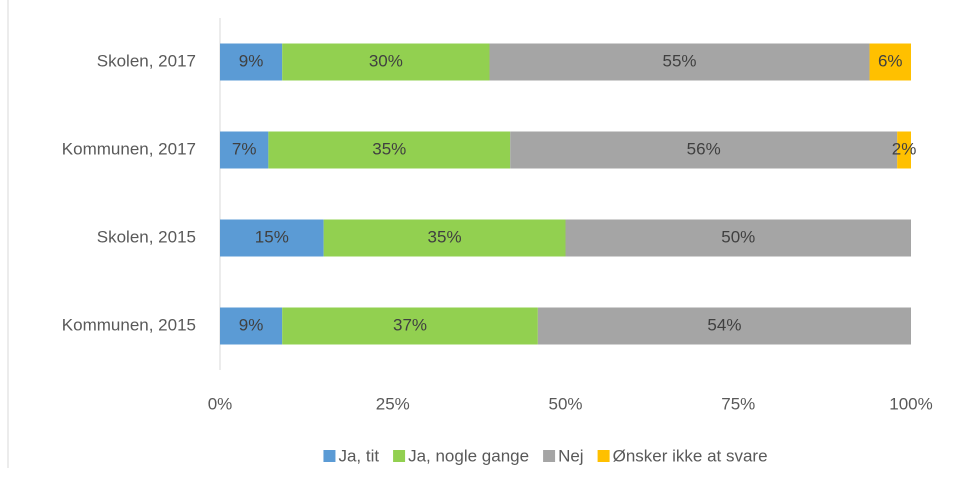 The image size is (963, 486). I want to click on x-tick-label: 100%, so click(910, 403).